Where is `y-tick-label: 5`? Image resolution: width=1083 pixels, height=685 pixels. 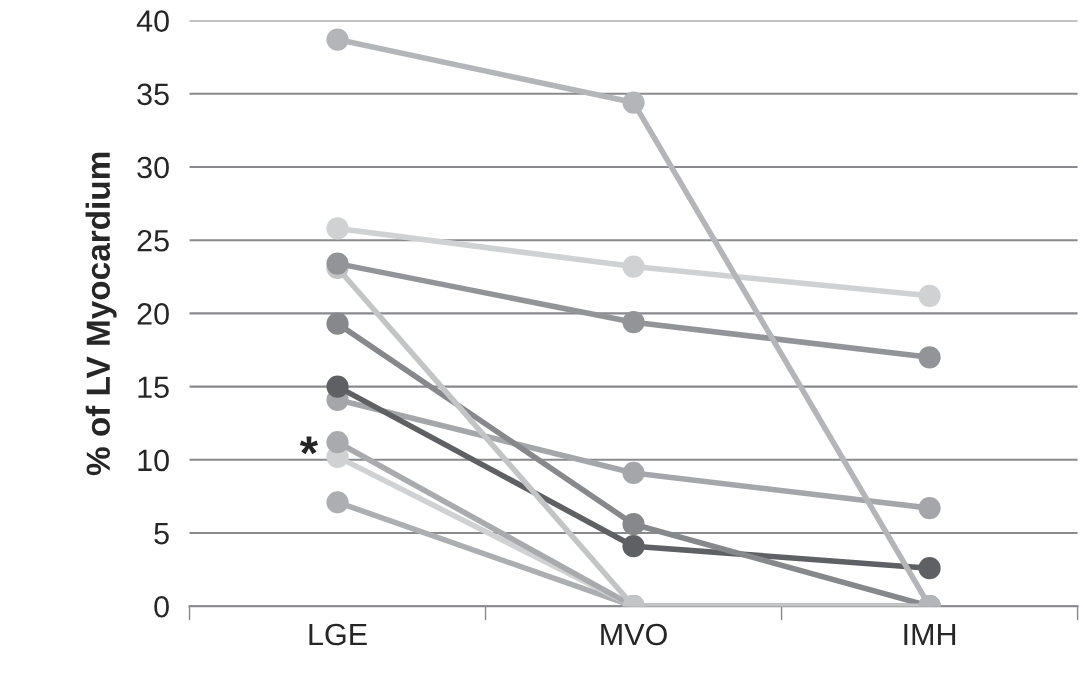 y-tick-label: 5 is located at coordinates (161, 534).